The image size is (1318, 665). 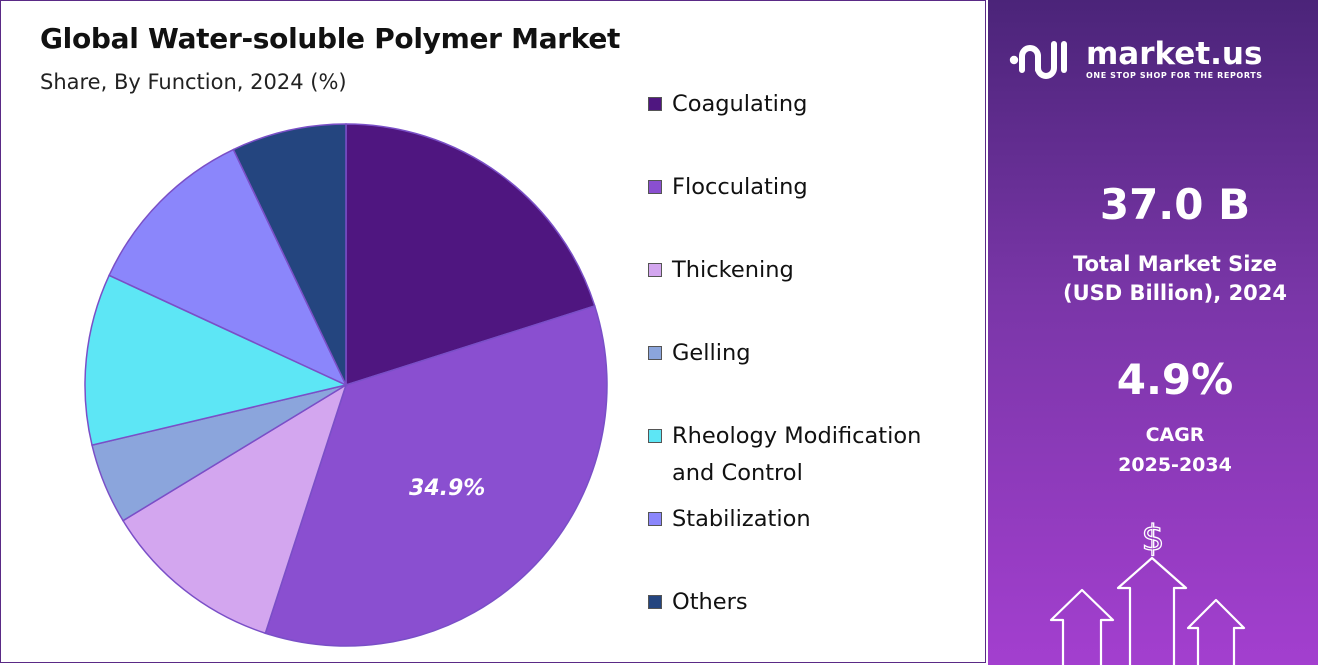 I want to click on legend-item: Rheology Modification and Control, so click(x=805, y=455).